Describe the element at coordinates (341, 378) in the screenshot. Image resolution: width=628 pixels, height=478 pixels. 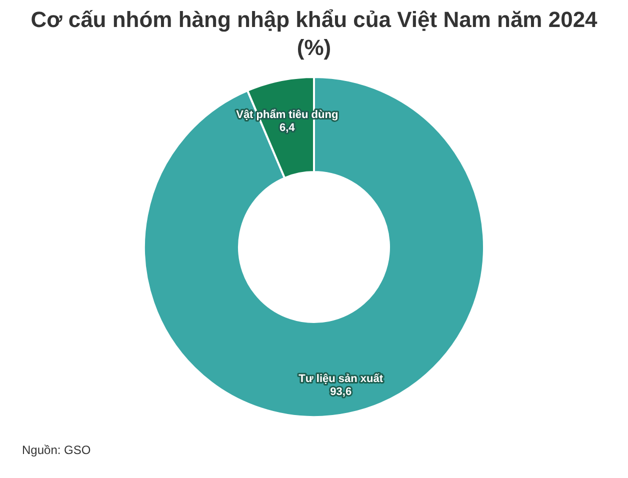
I see `slice-label: Tư liệu sản xuất` at that location.